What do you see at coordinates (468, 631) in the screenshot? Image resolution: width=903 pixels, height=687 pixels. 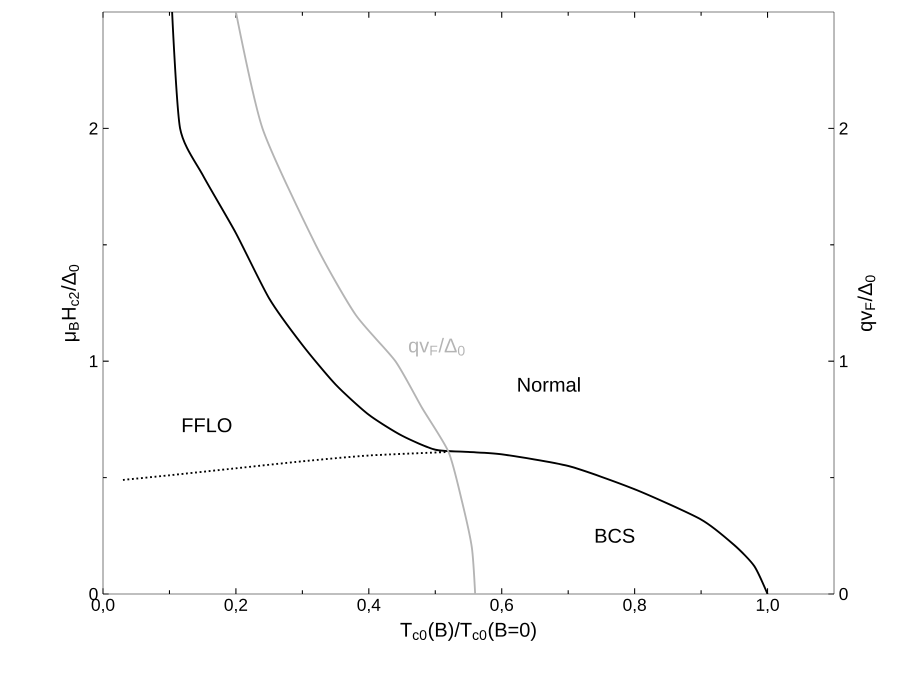 I see `x-axis-title: T$_{c0}$(B)/T$_{c0}$(B=0)` at bounding box center [468, 631].